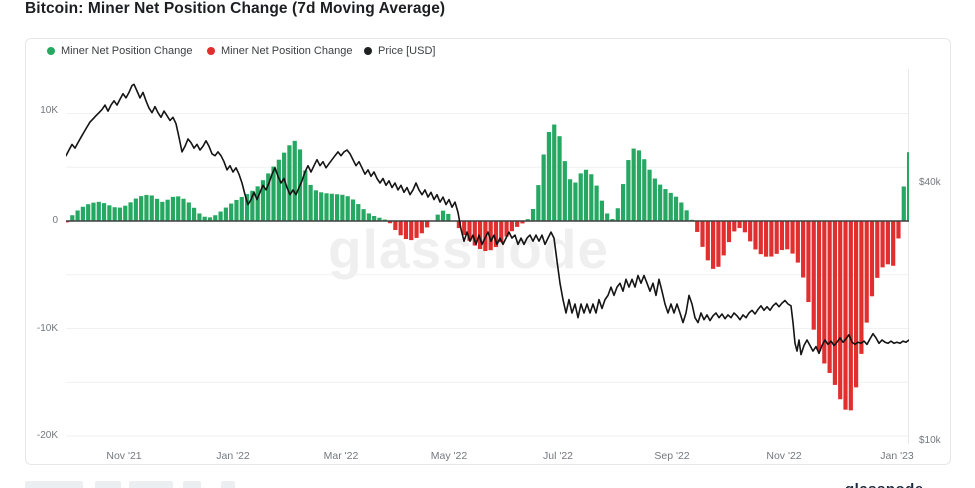 The image size is (975, 488). I want to click on glassnode-logo: glassnode, so click(905, 484).